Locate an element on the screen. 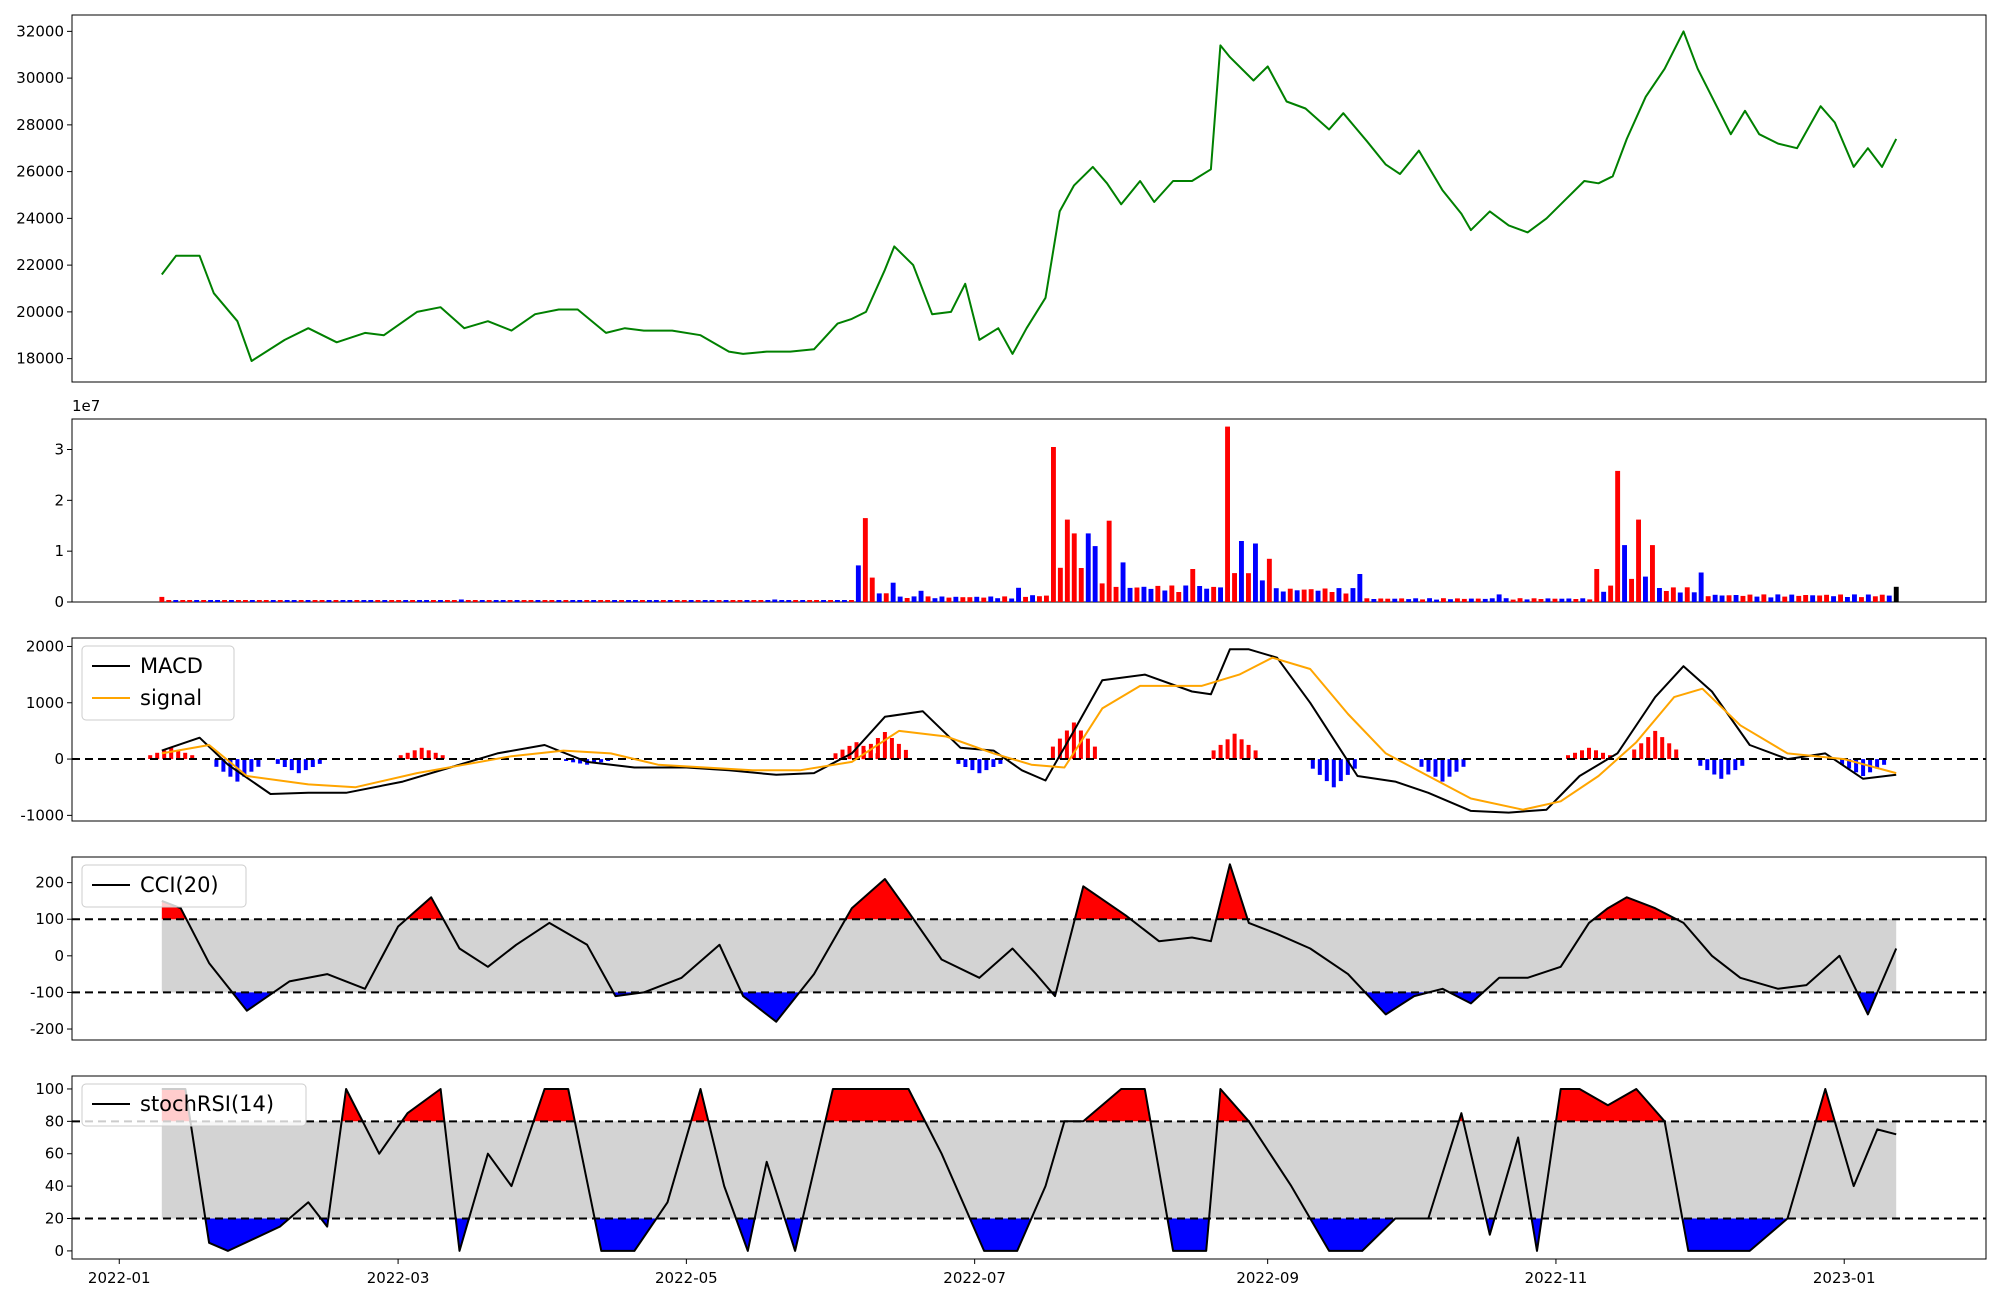  price-panel-ytick-label: 26000 is located at coordinates (40, 172).